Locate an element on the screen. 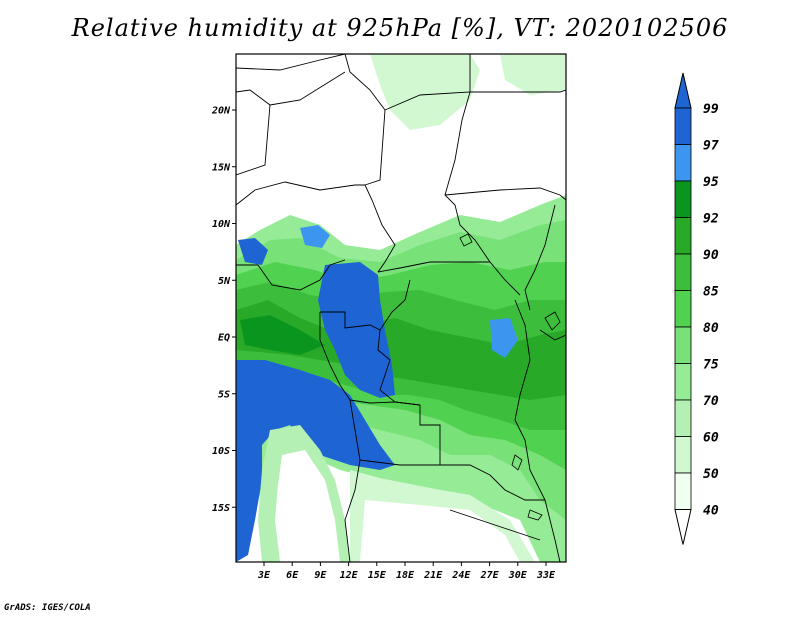 This screenshot has width=800, height=618. lat-tick-label: 20N is located at coordinates (221, 111).